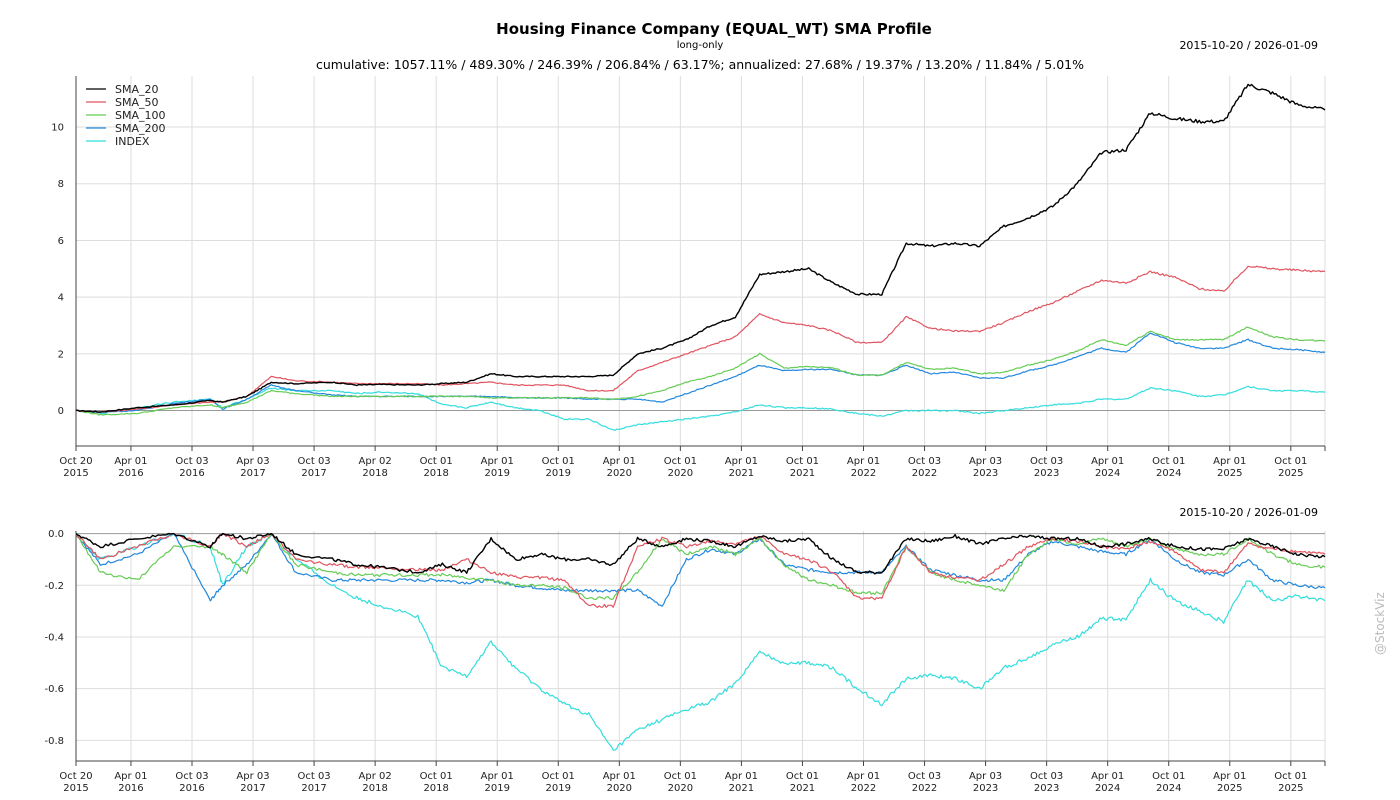  I want to click on cumulative-line-index, so click(700, 408).